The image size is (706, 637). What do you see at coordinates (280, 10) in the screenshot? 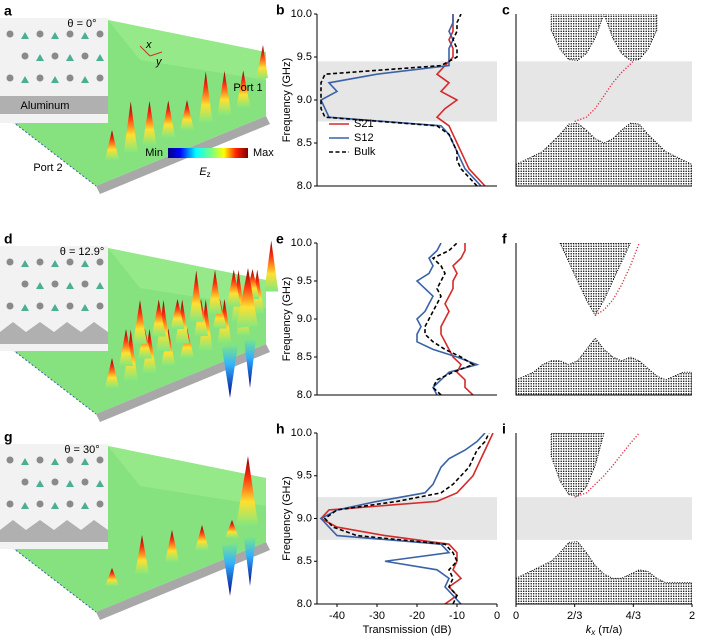
I see `panel-label: b` at bounding box center [280, 10].